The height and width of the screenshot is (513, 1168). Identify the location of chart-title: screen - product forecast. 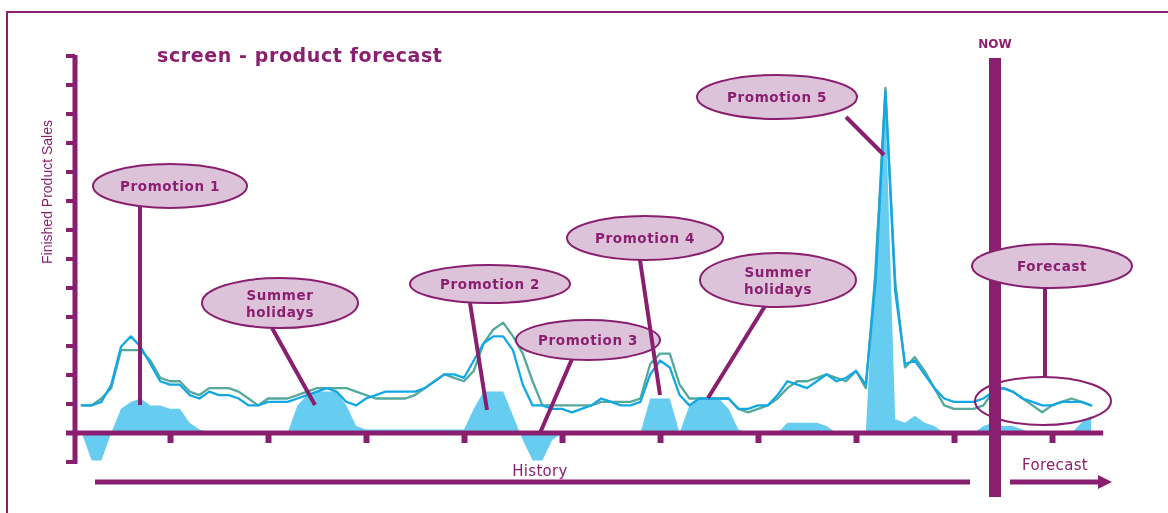
(300, 55).